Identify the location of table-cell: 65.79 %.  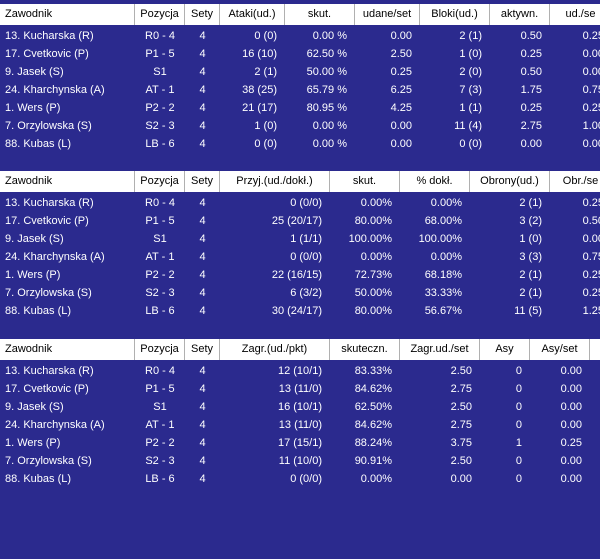
(326, 90).